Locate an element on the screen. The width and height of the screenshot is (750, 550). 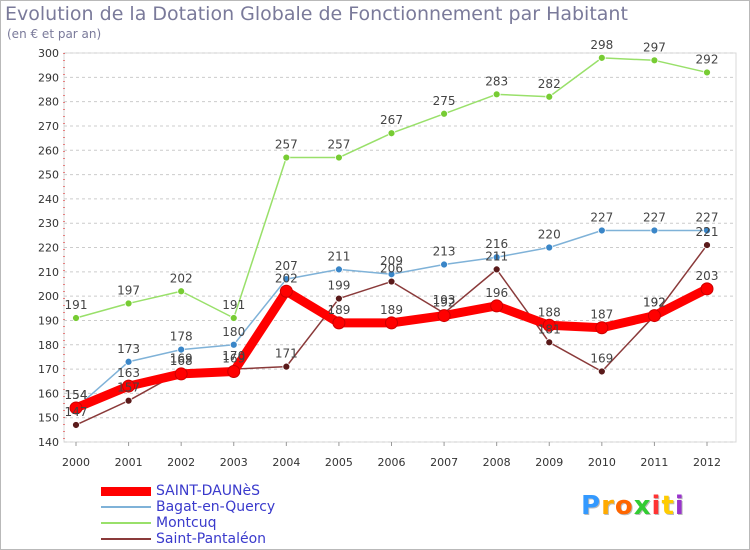
data-label: 196 is located at coordinates (496, 293).